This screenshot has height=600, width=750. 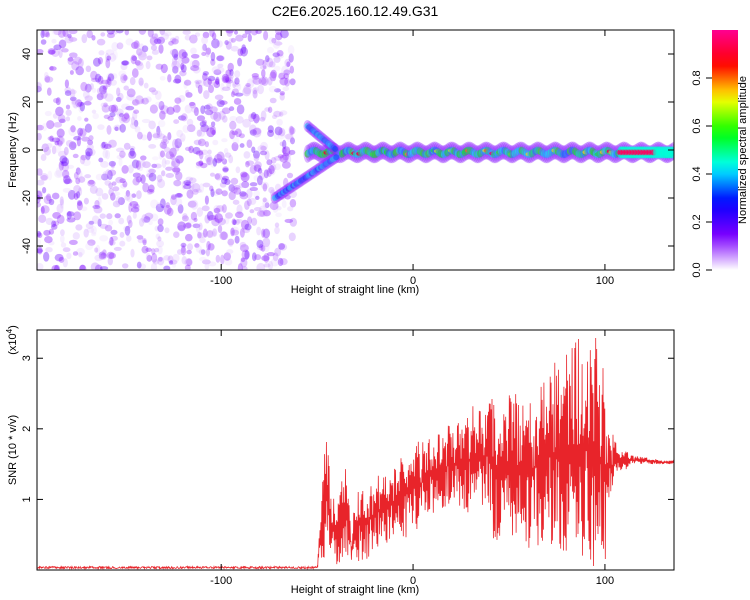 I want to click on snr-x-label: Height of straight line (km), so click(x=355, y=590).